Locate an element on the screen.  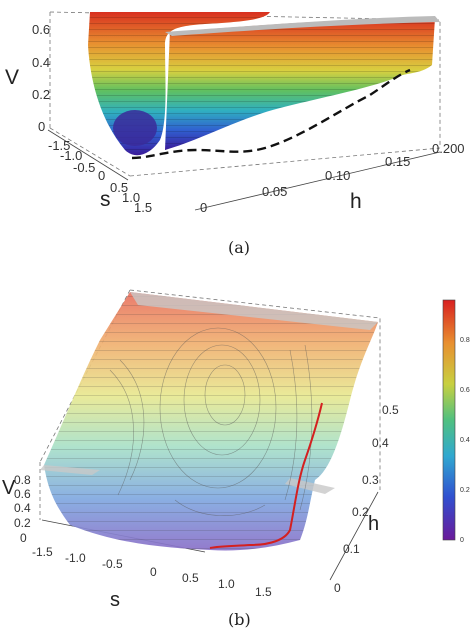
panel-b-axis-label-h: h is located at coordinates (373, 524).